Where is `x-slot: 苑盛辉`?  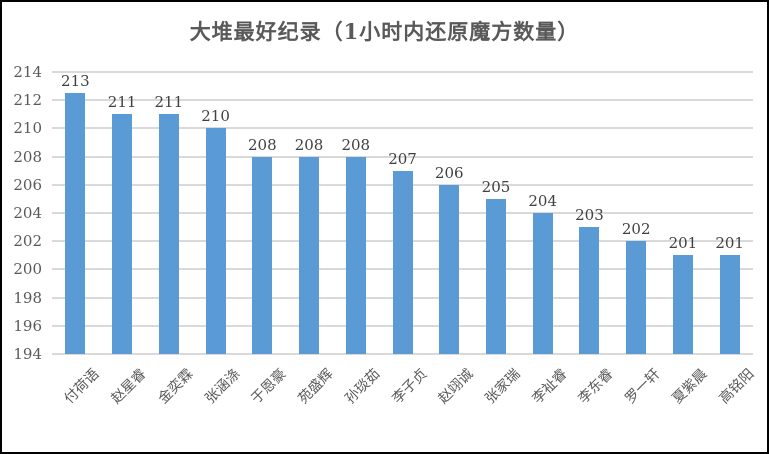
x-slot: 苑盛辉 is located at coordinates (311, 397).